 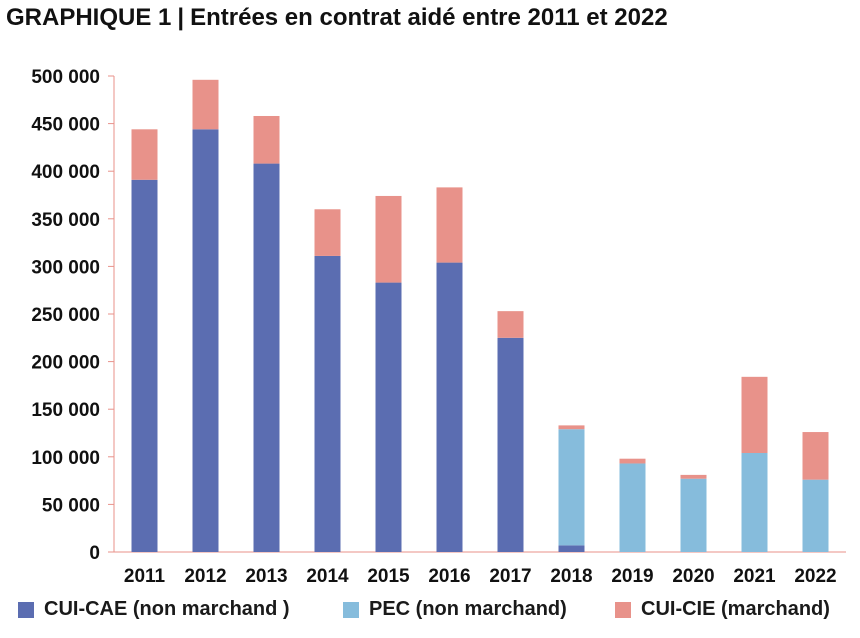 I want to click on x-tick-label: 2018, so click(x=571, y=576).